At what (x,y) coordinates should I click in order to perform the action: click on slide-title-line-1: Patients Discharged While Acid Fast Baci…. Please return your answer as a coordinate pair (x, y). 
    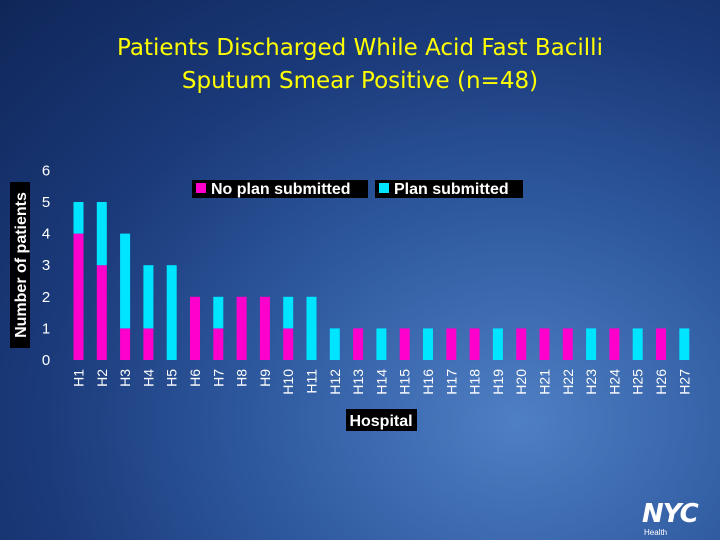
    Looking at the image, I should click on (360, 48).